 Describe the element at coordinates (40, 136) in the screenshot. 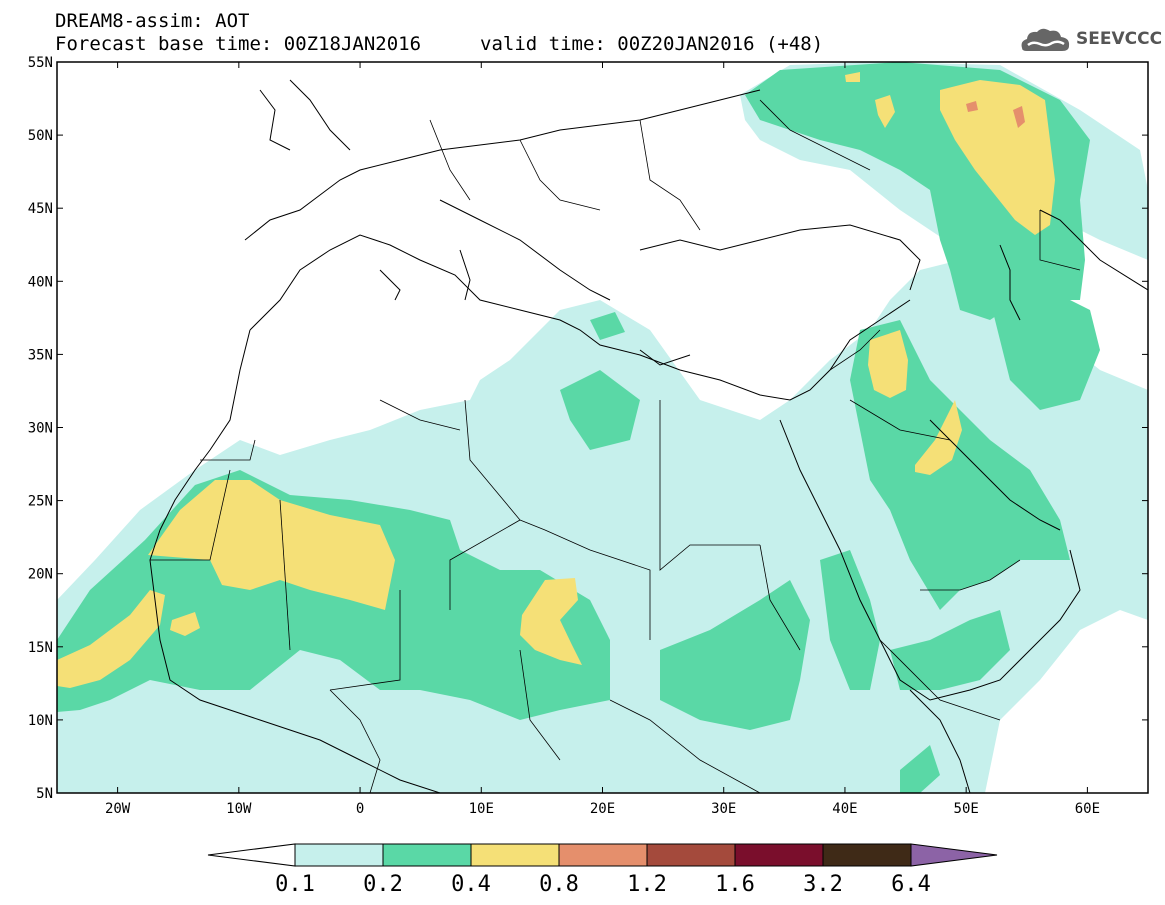

I see `lat-label: 50N` at that location.